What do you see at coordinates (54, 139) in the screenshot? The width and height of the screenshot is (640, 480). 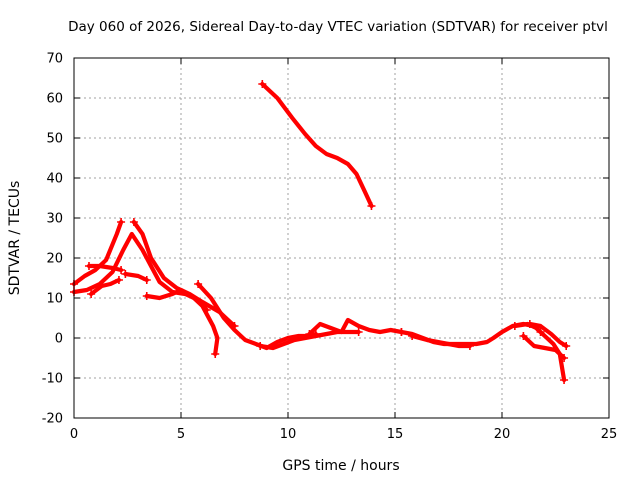 I see `y-tick-label: 50` at bounding box center [54, 139].